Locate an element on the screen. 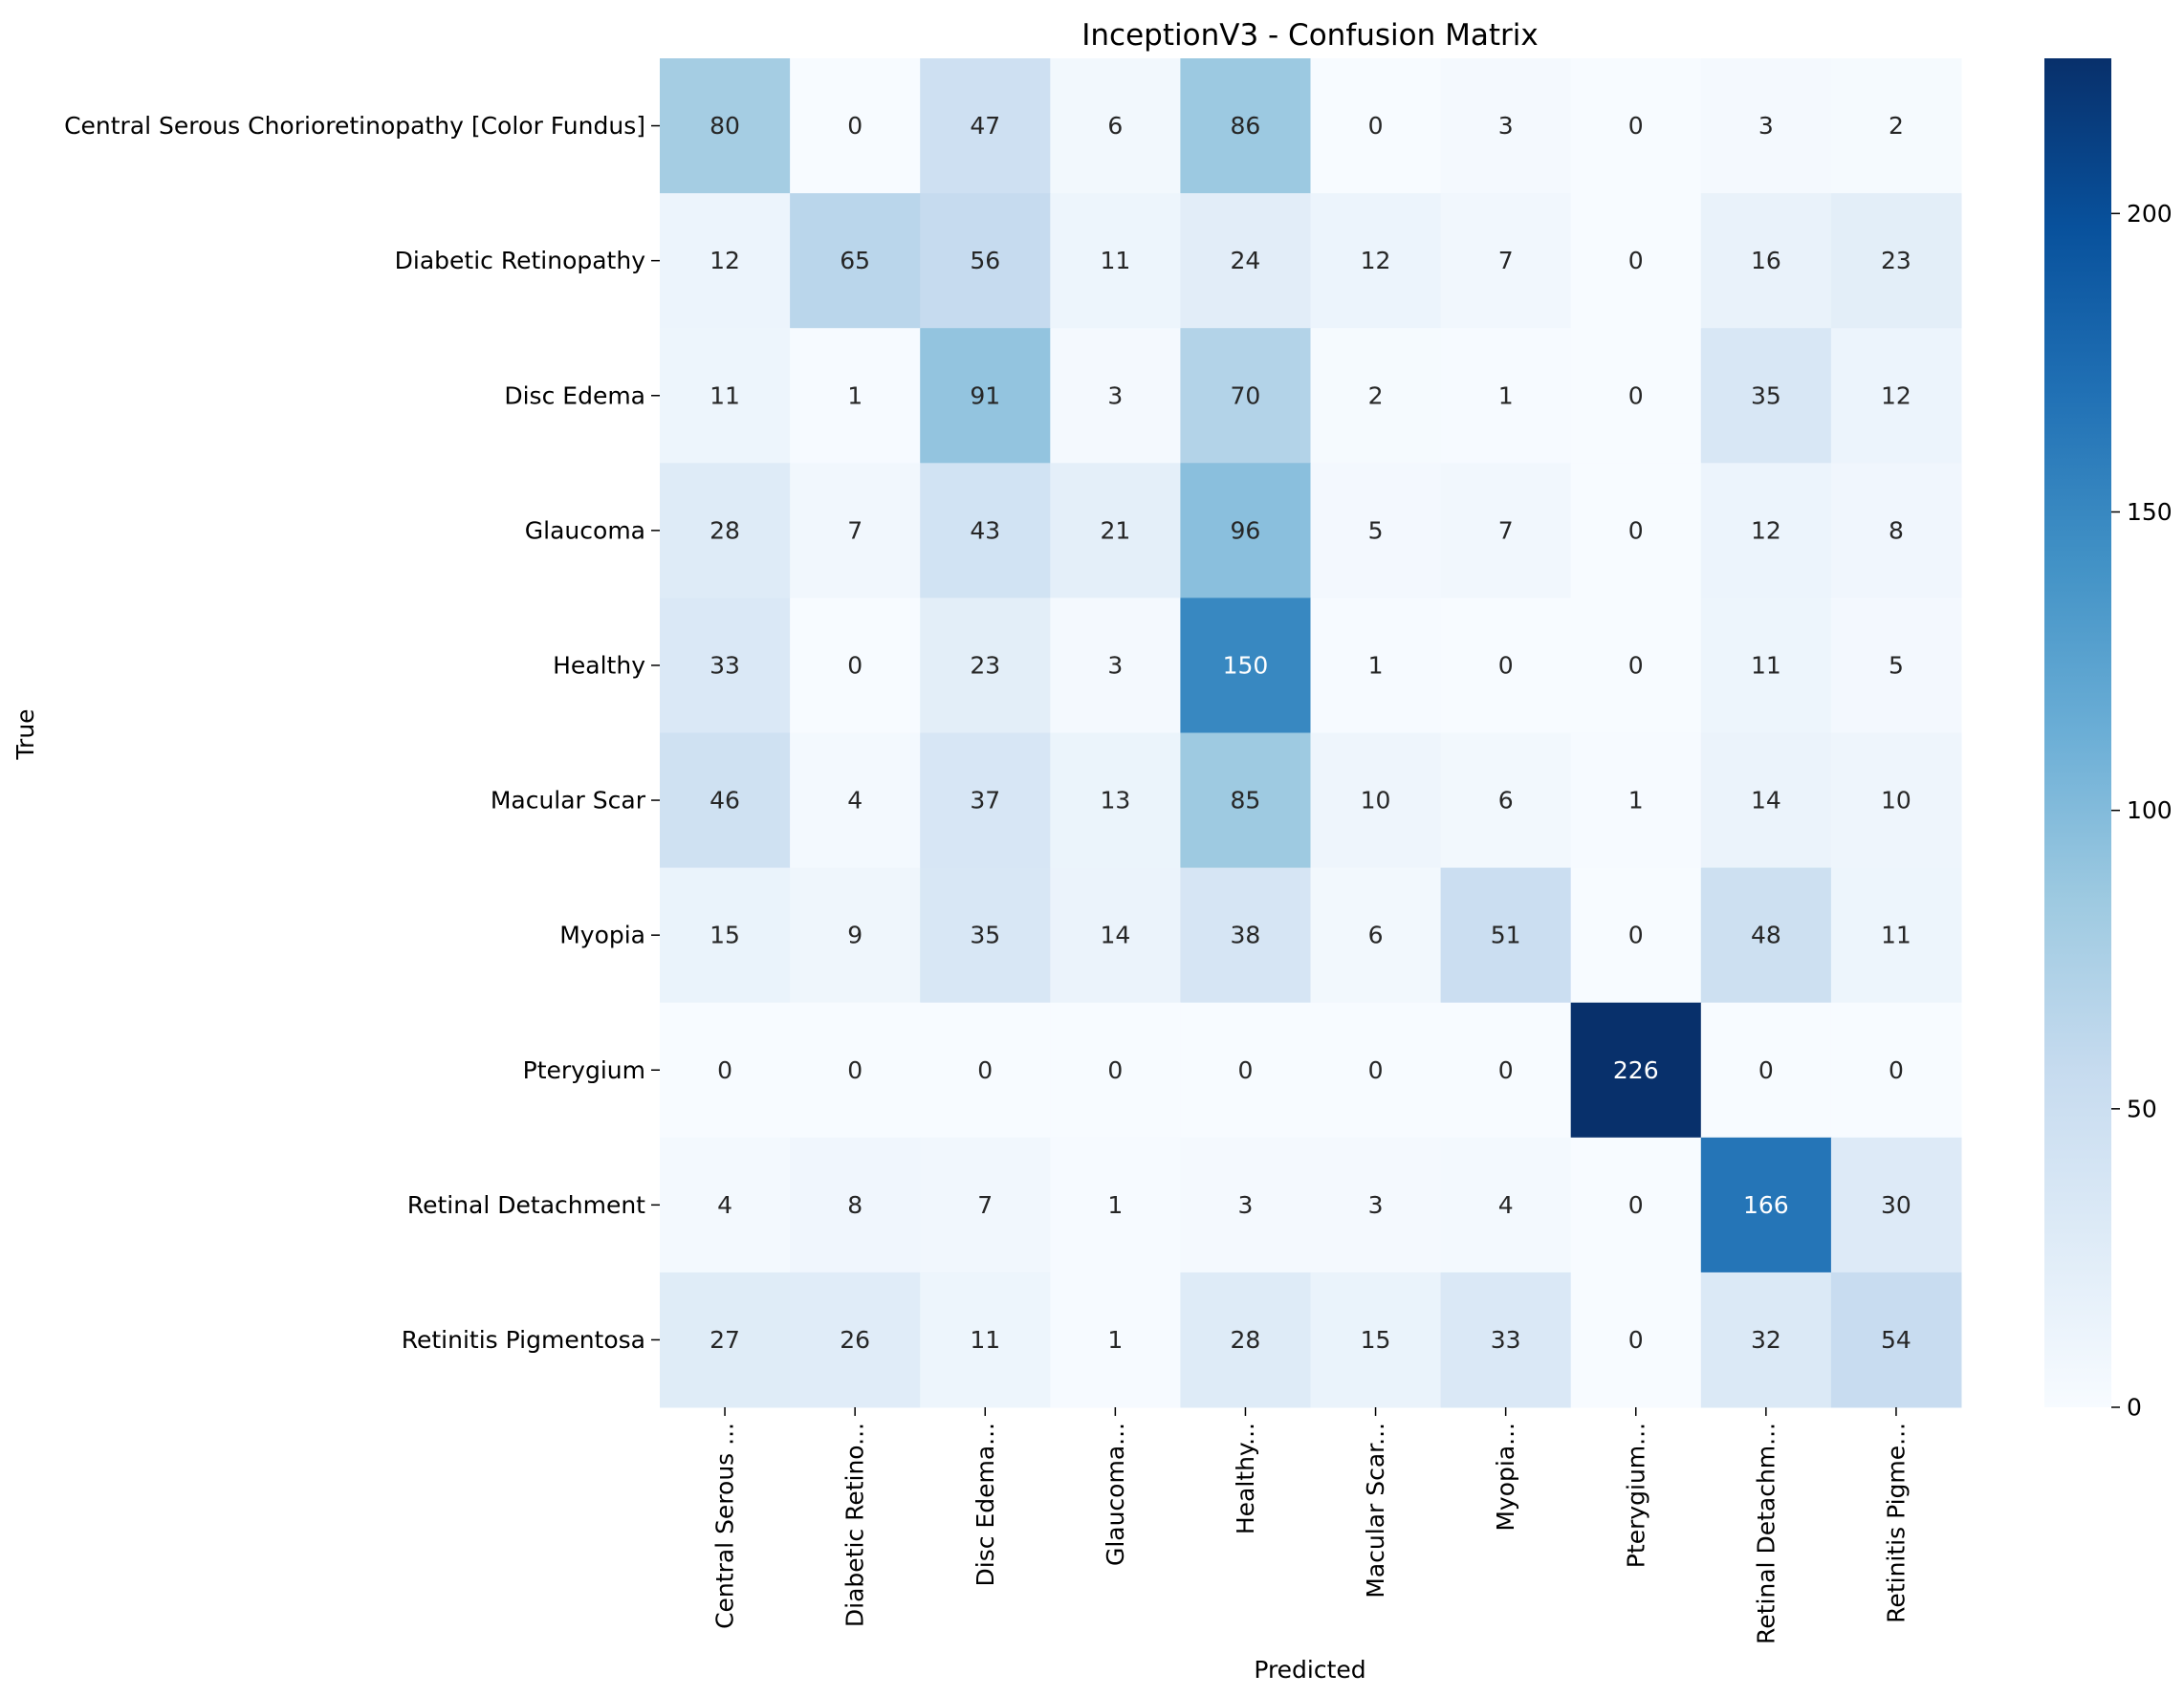 The width and height of the screenshot is (2184, 1696). cell-value-r3-c8: 12 is located at coordinates (1766, 530).